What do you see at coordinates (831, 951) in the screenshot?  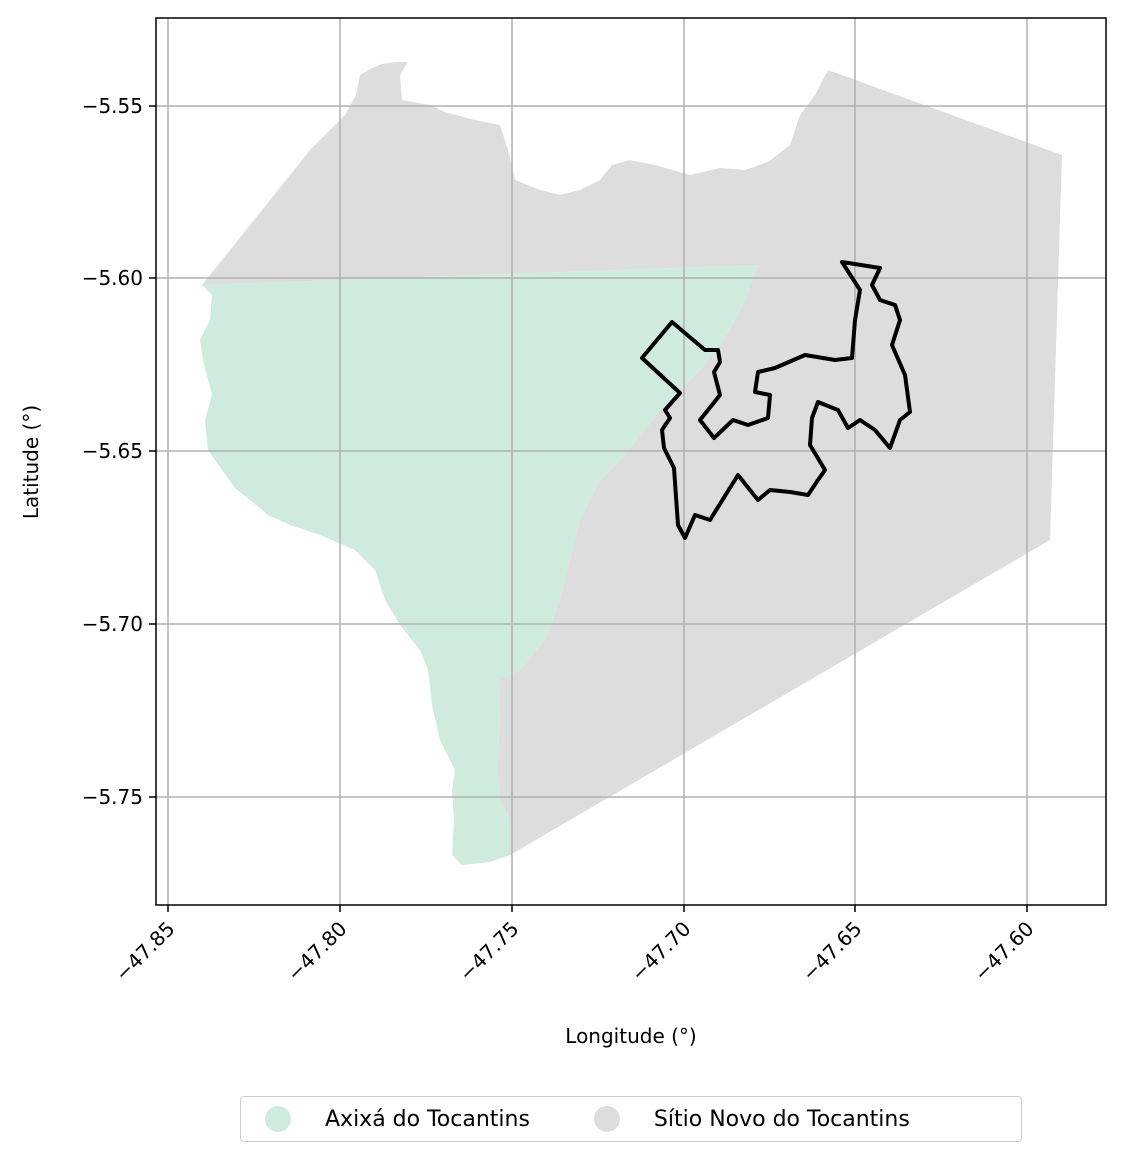 I see `x-tick-label: −47.65` at bounding box center [831, 951].